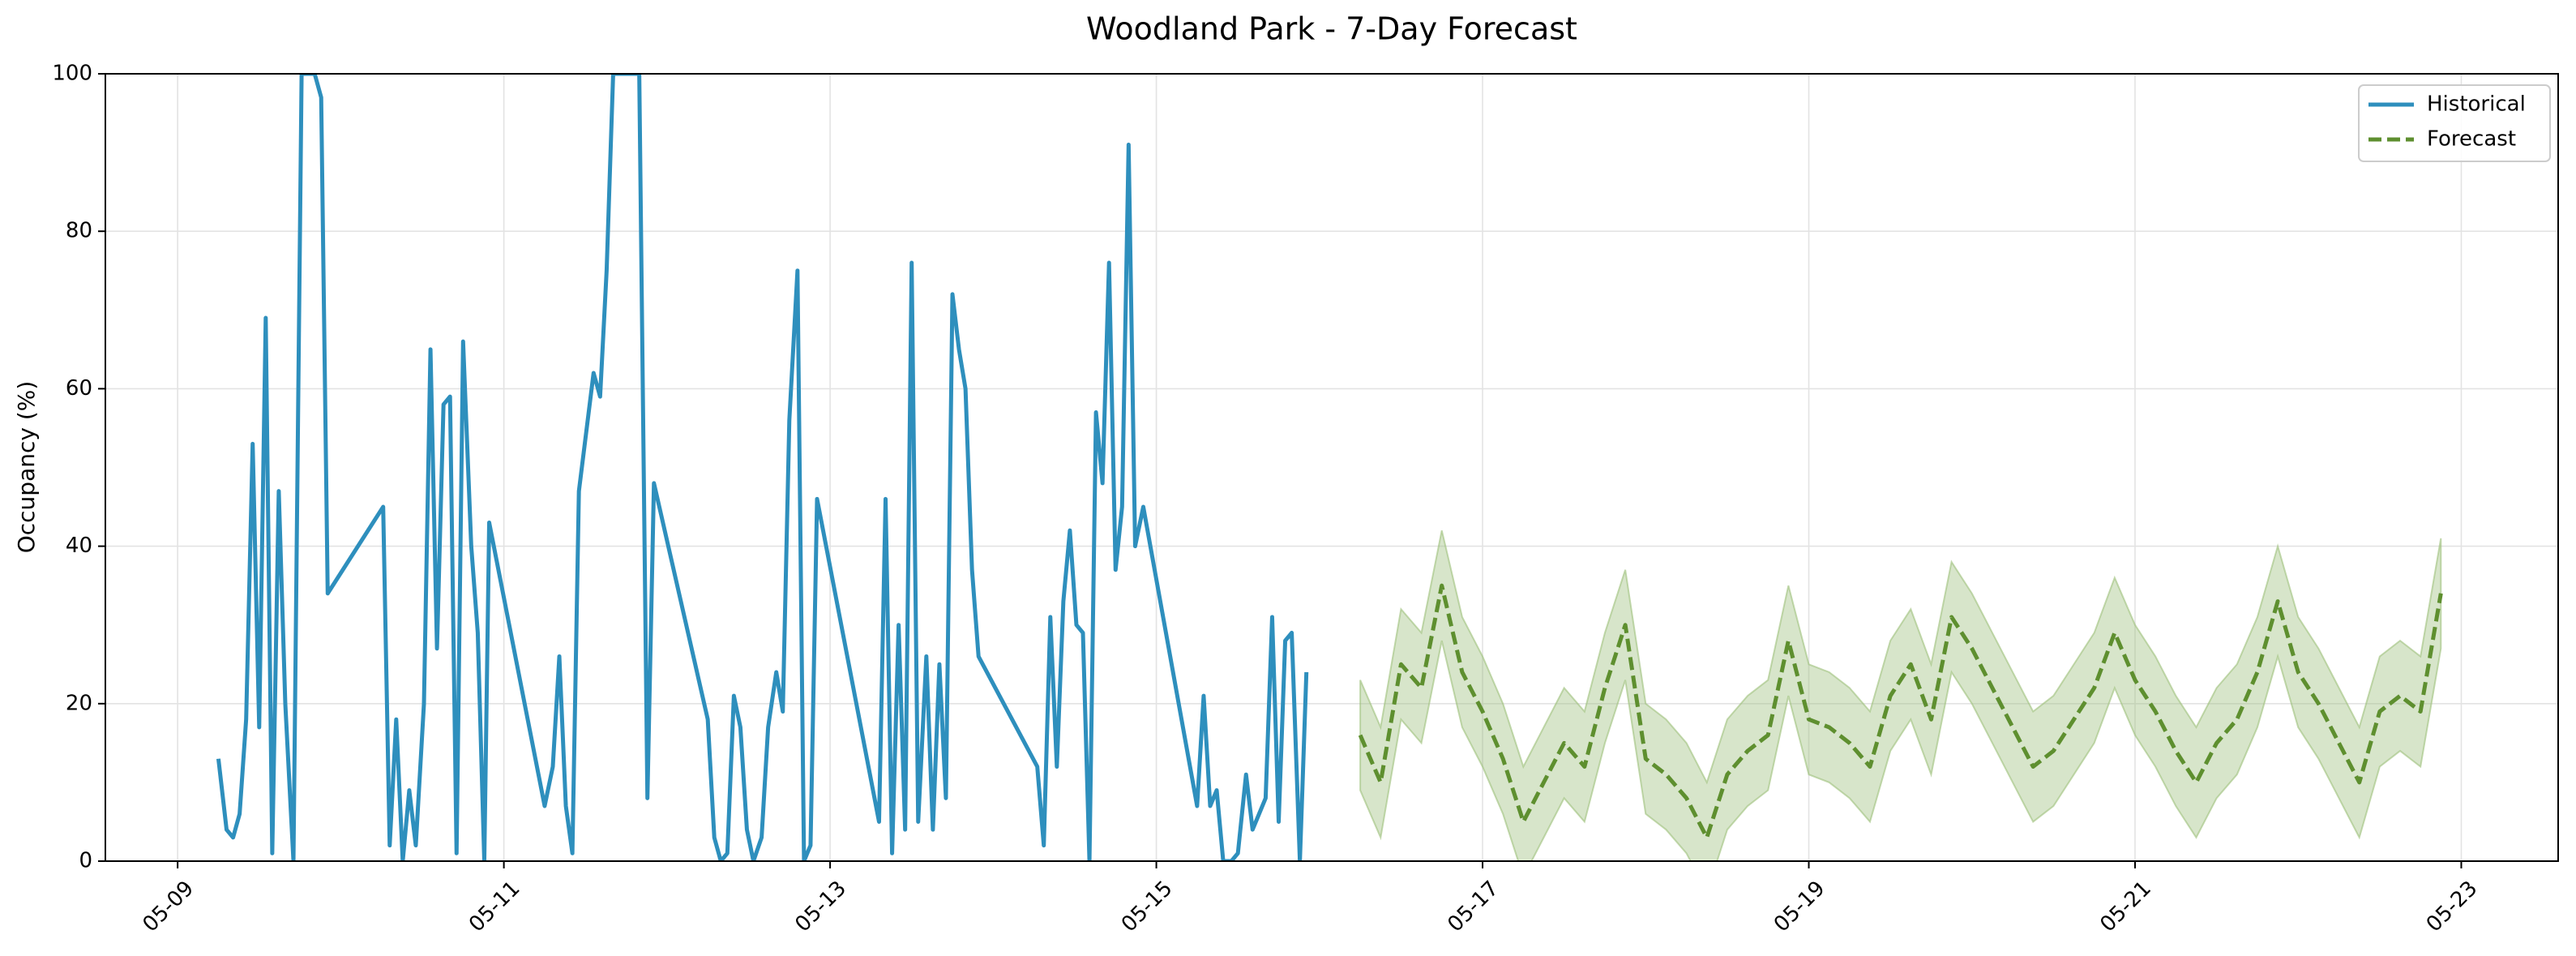 The width and height of the screenshot is (2576, 956). Describe the element at coordinates (2454, 123) in the screenshot. I see `legend: Historical Forecast` at that location.